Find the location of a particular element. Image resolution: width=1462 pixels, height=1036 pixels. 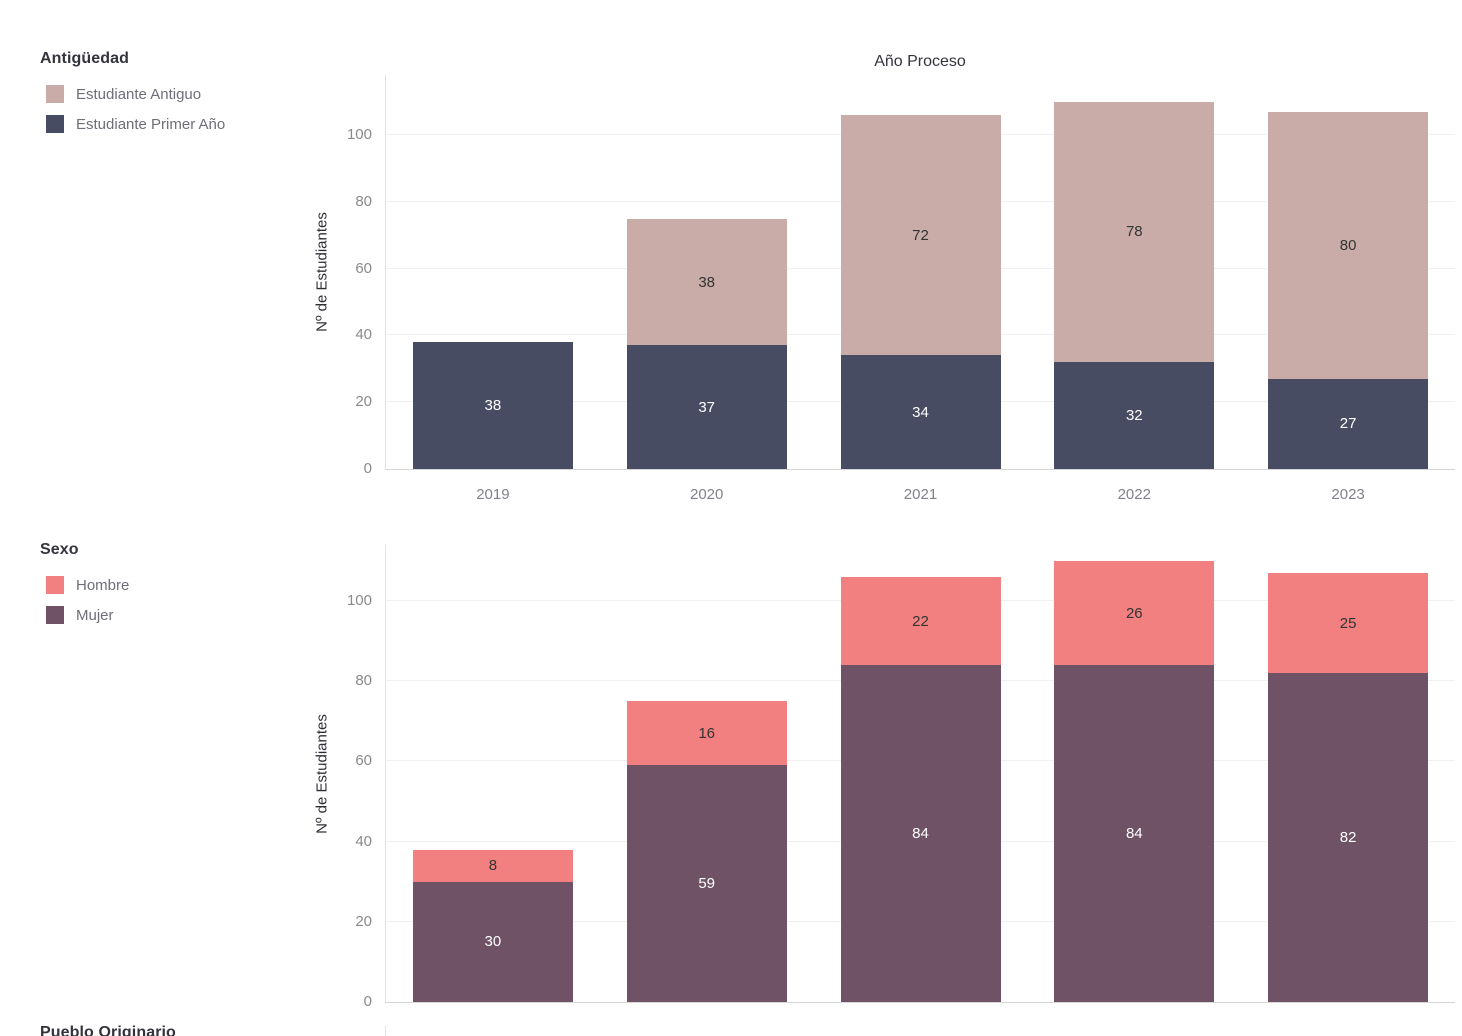

legend-item-hombre: Hombre is located at coordinates (84, 585).